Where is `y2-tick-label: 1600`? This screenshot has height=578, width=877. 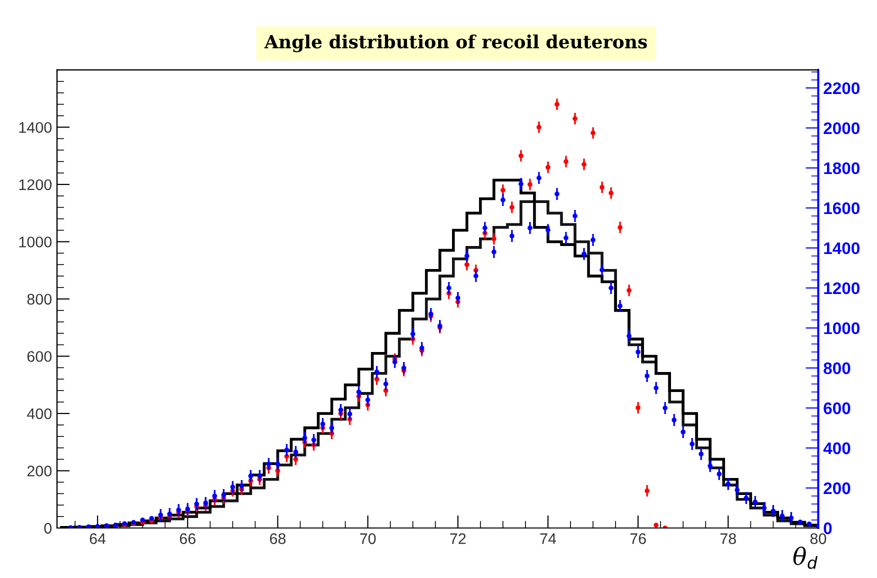
y2-tick-label: 1600 is located at coordinates (842, 208).